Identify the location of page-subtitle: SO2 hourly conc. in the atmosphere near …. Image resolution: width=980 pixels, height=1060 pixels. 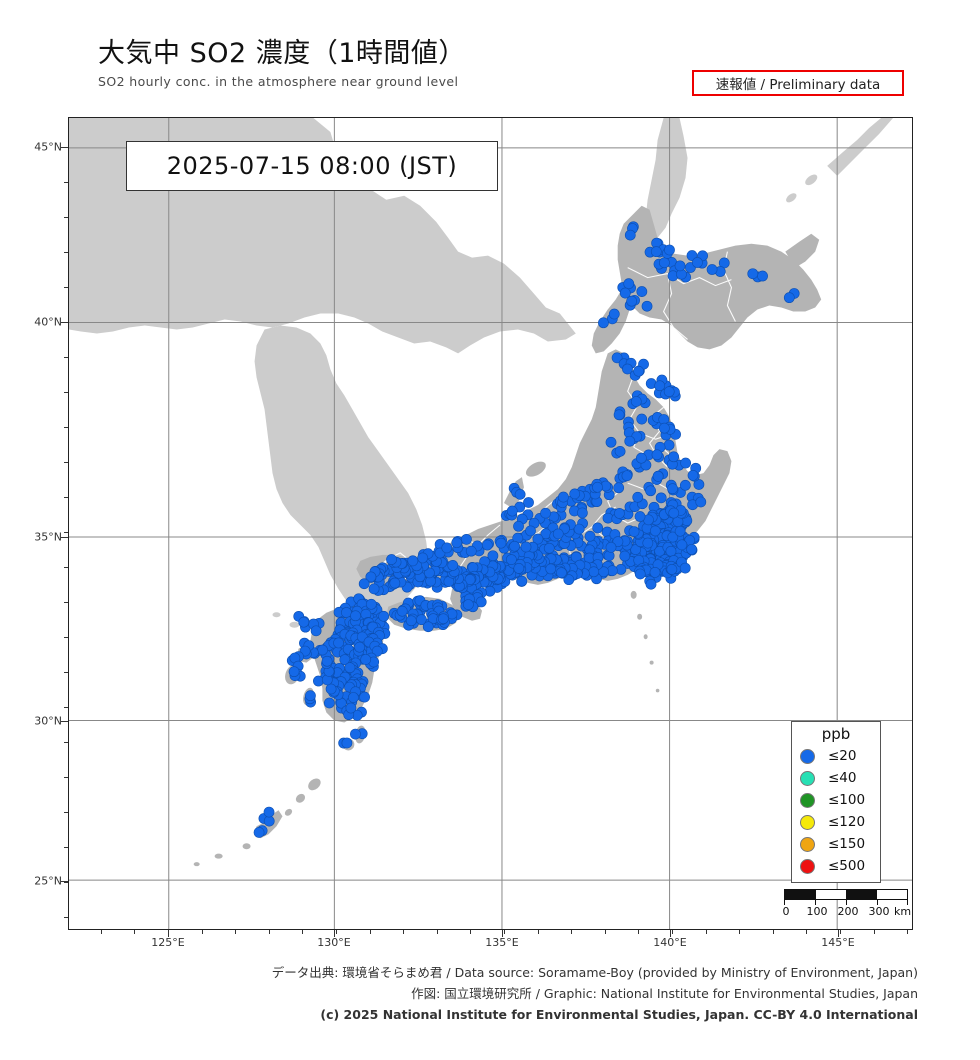
(278, 82).